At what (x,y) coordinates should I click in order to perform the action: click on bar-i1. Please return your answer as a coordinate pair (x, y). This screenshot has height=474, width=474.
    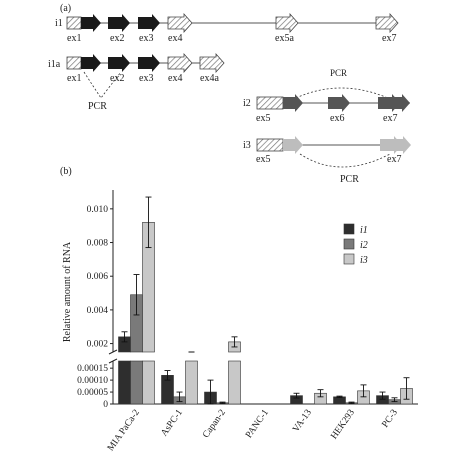
    Looking at the image, I should click on (124, 370).